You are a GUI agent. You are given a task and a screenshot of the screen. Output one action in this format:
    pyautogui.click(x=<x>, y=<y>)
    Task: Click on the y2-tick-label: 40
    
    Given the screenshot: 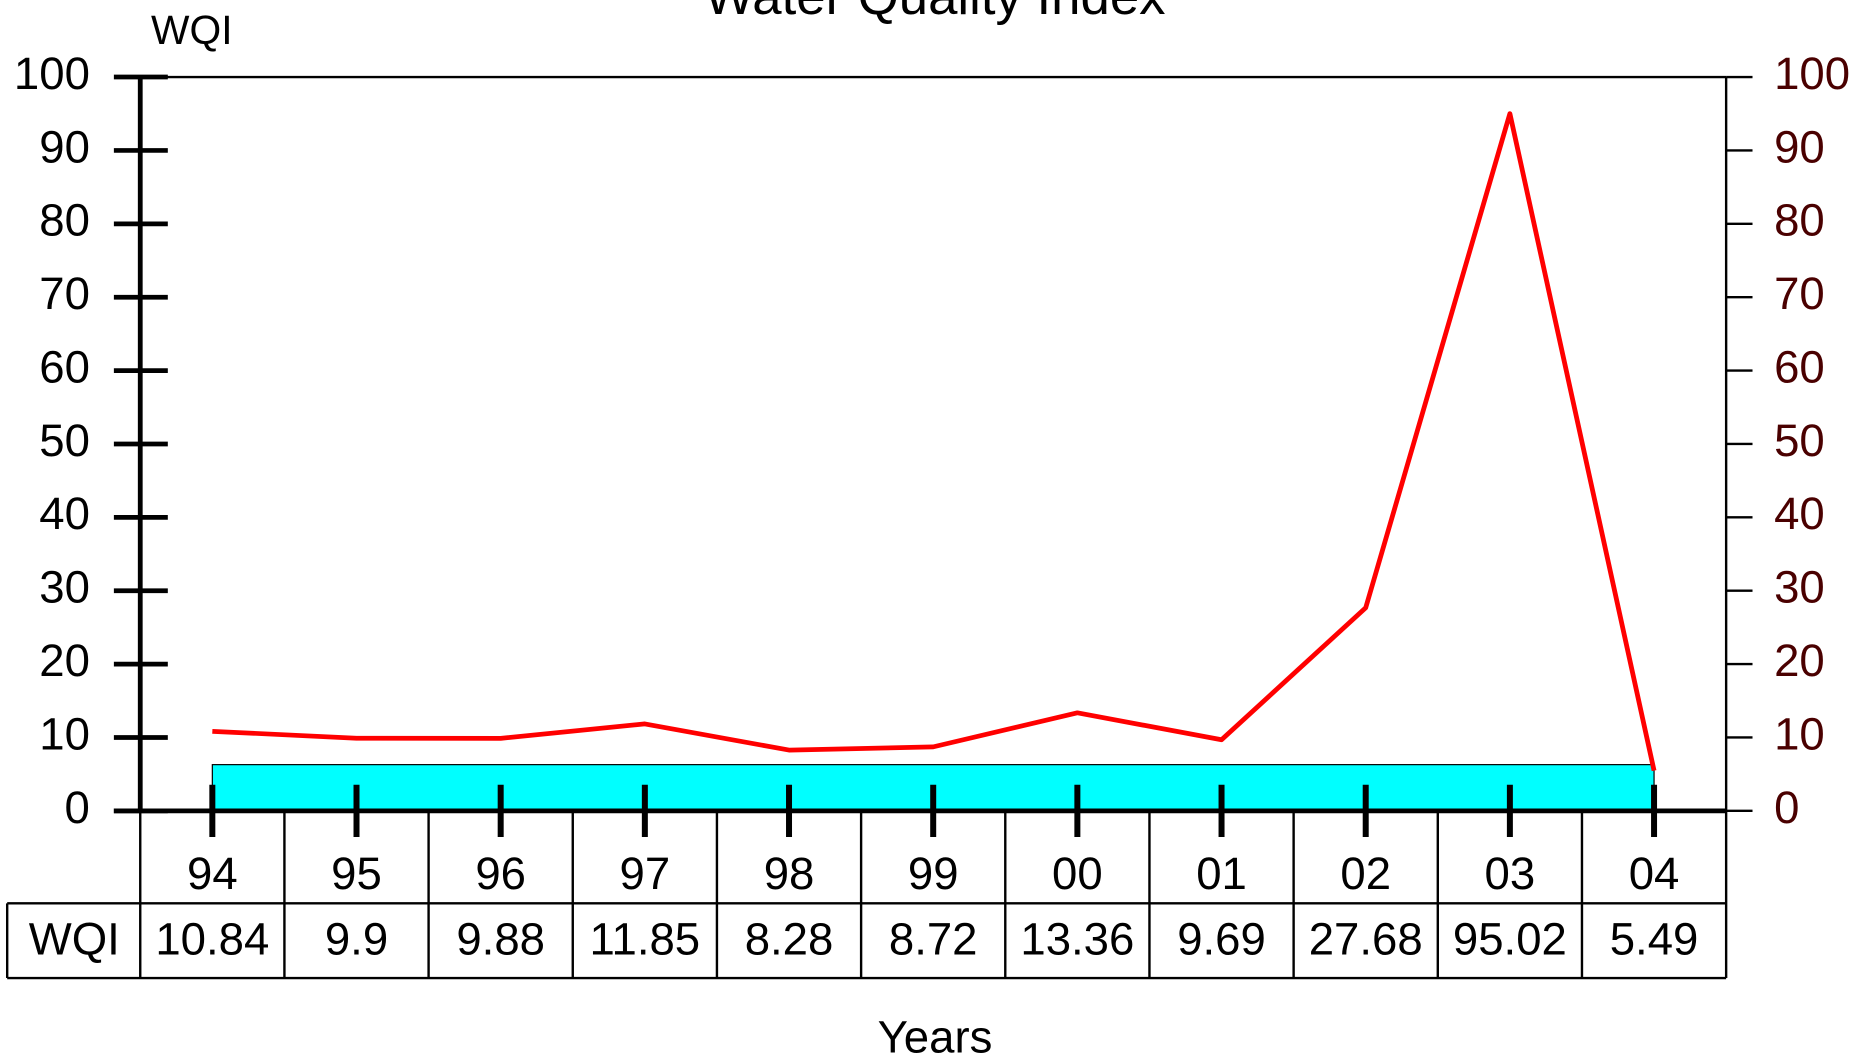 What is the action you would take?
    pyautogui.click(x=1799, y=513)
    